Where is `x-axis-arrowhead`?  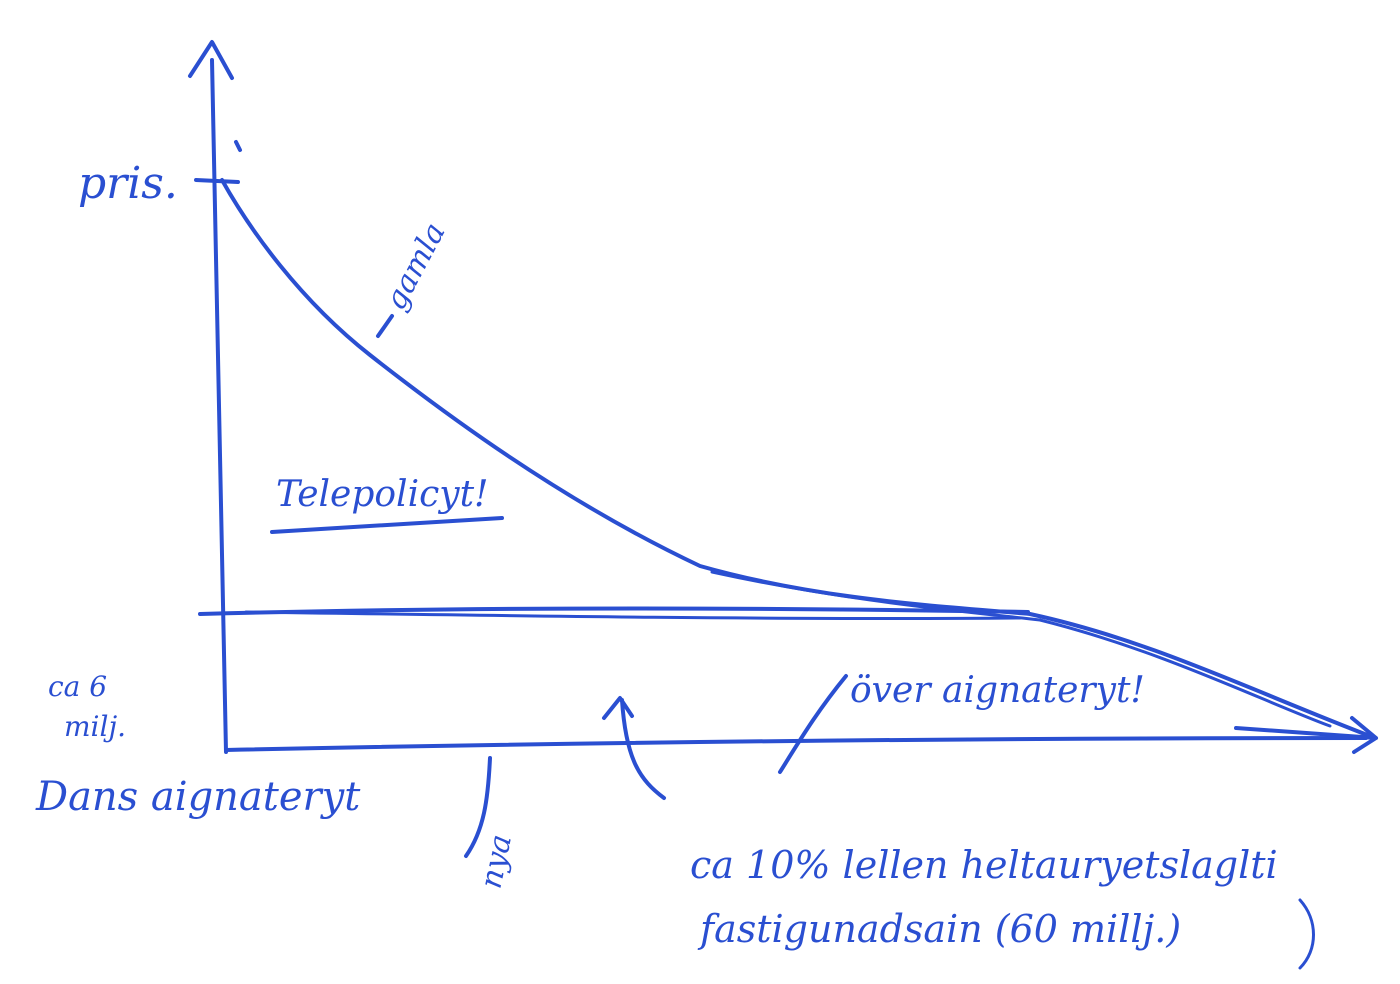 x-axis-arrowhead is located at coordinates (1306, 735).